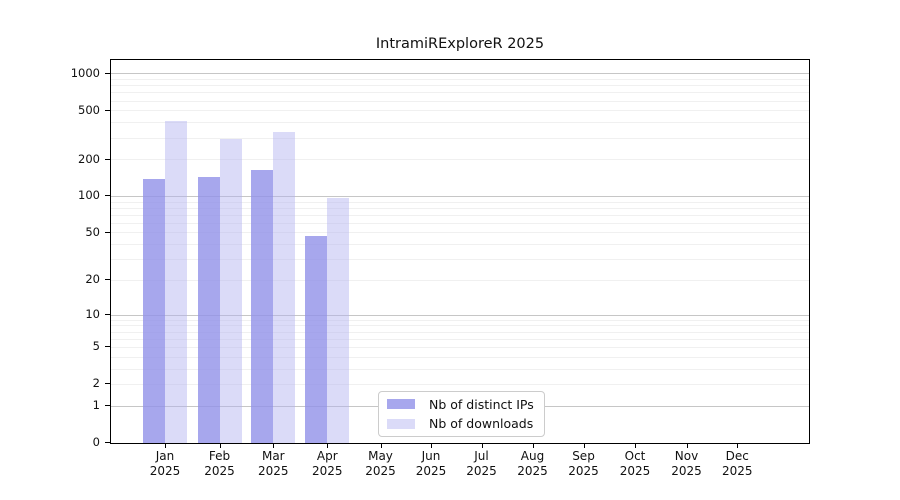  I want to click on bar-distinct-ips-feb, so click(208, 310).